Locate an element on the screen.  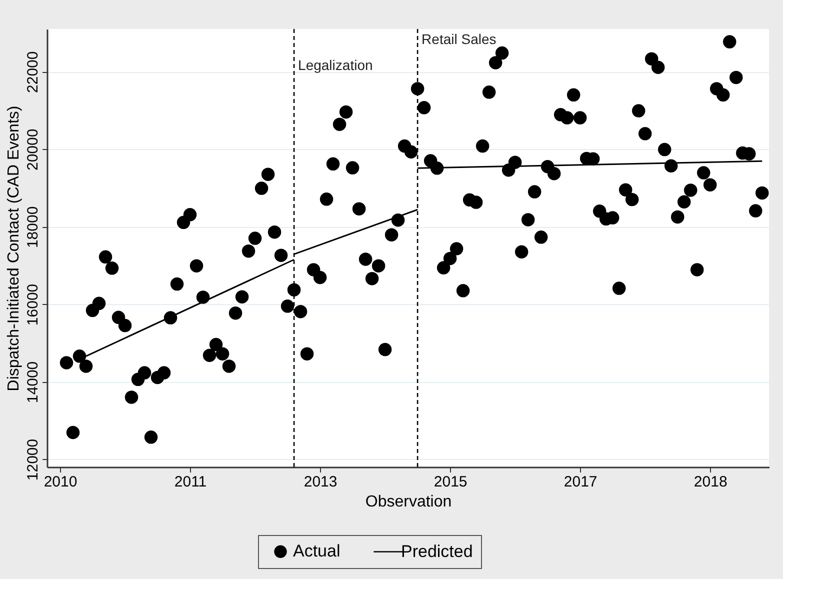
legend-label: Actual is located at coordinates (316, 551).